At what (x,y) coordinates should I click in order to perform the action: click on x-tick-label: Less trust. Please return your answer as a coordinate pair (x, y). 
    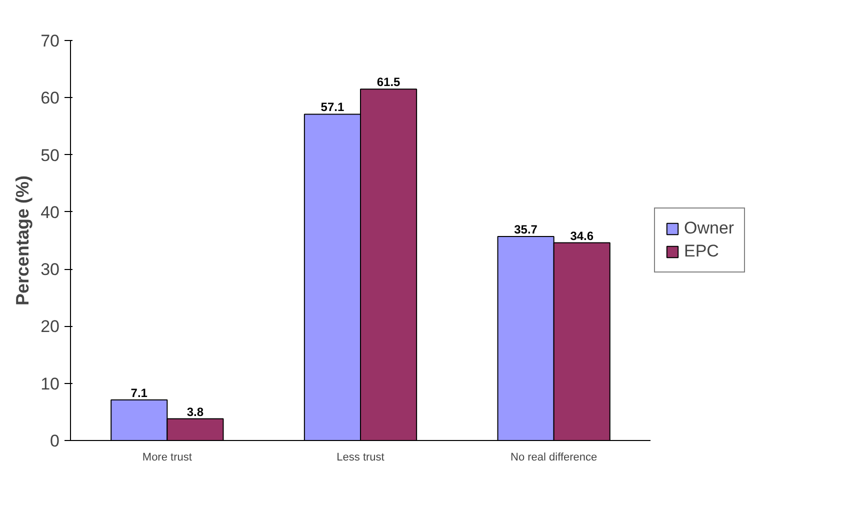
    Looking at the image, I should click on (360, 458).